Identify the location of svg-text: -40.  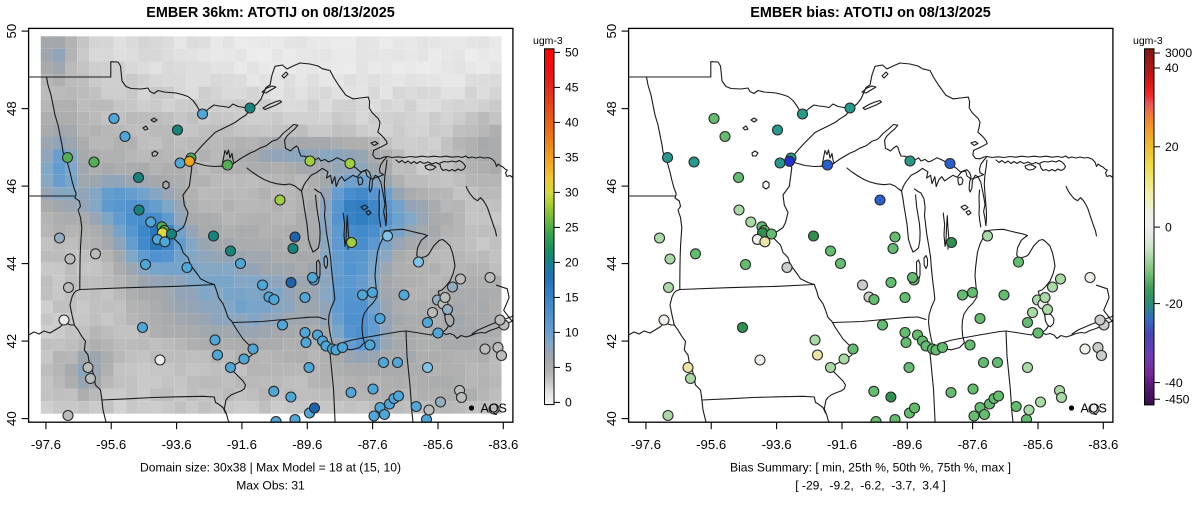
(1174, 383).